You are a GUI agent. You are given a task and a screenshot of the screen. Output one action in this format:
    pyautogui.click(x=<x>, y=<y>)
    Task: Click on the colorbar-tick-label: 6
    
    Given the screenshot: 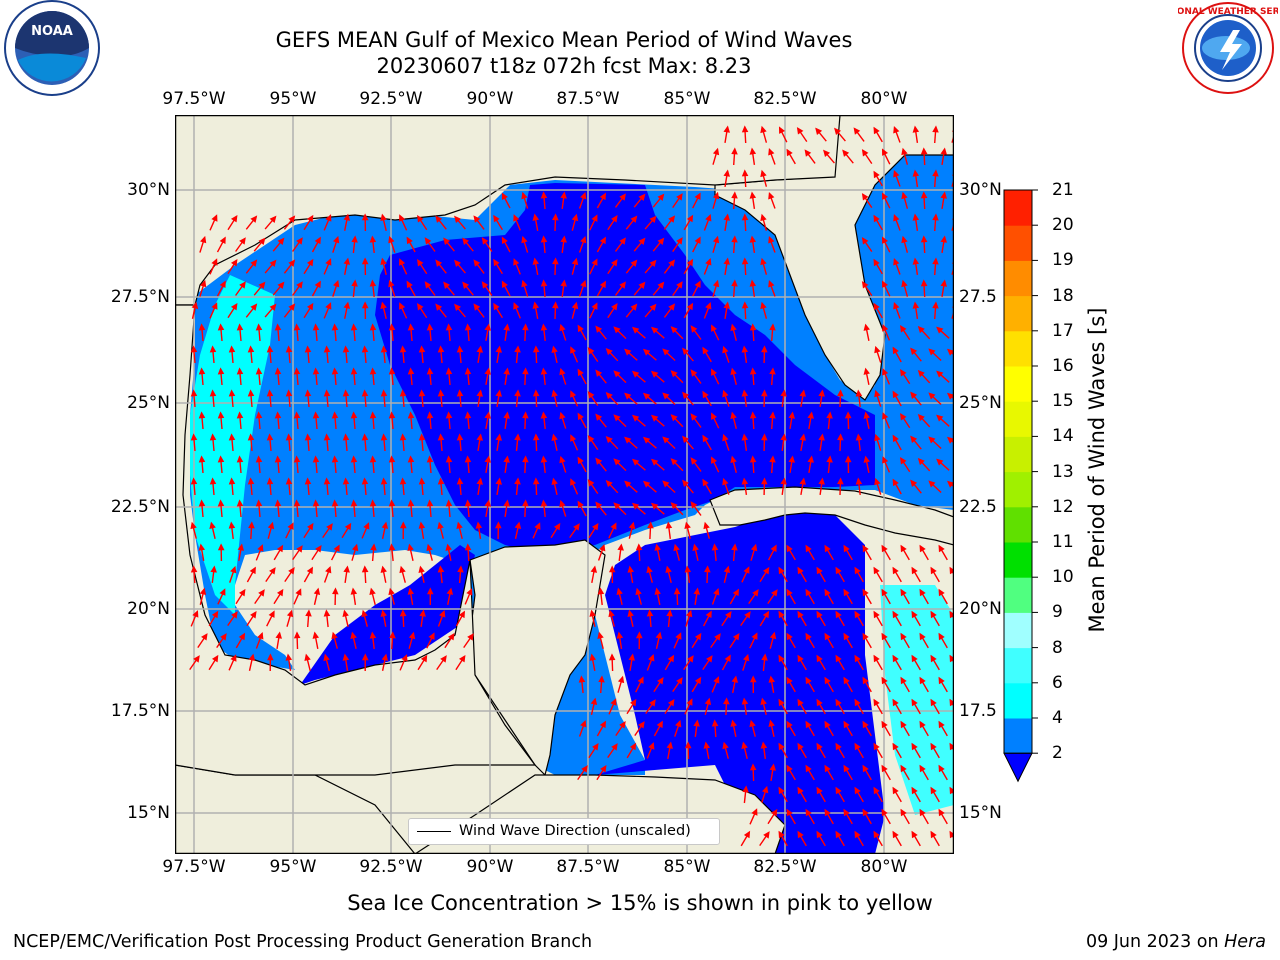 What is the action you would take?
    pyautogui.click(x=1057, y=682)
    